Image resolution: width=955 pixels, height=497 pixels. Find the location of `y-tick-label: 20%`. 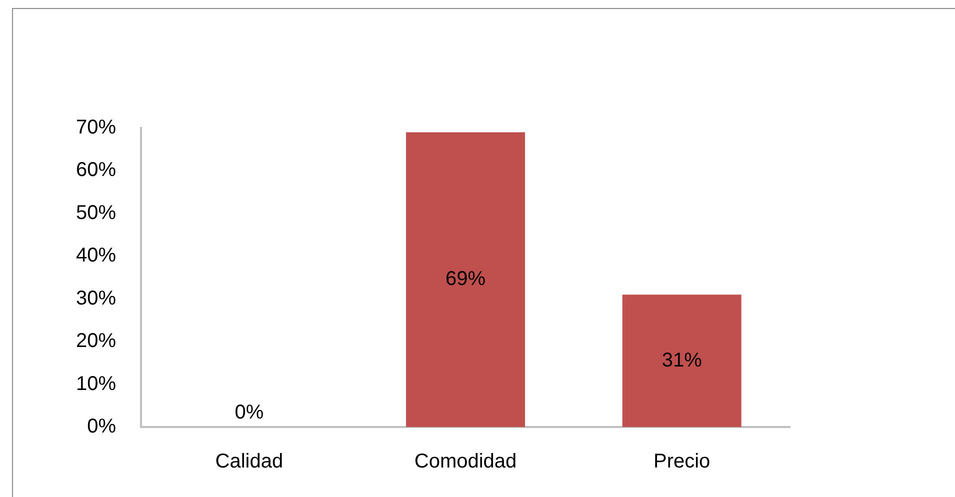

y-tick-label: 20% is located at coordinates (96, 341).